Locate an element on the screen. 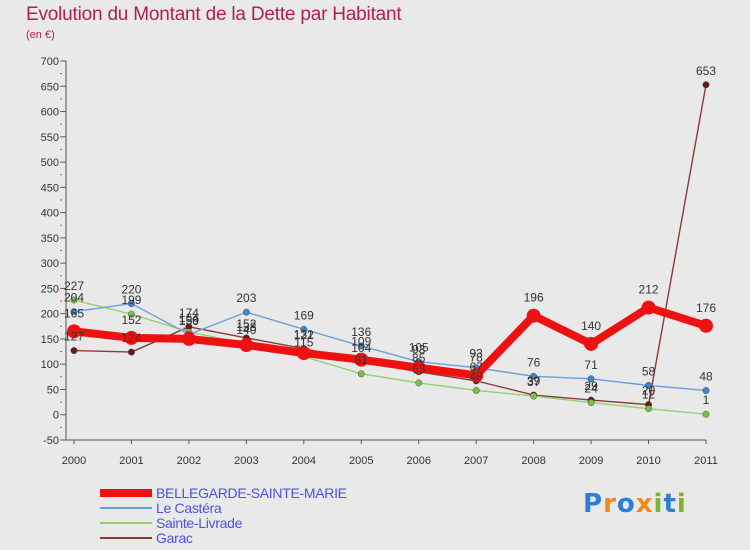 The height and width of the screenshot is (550, 750). logo-letter: P is located at coordinates (593, 504).